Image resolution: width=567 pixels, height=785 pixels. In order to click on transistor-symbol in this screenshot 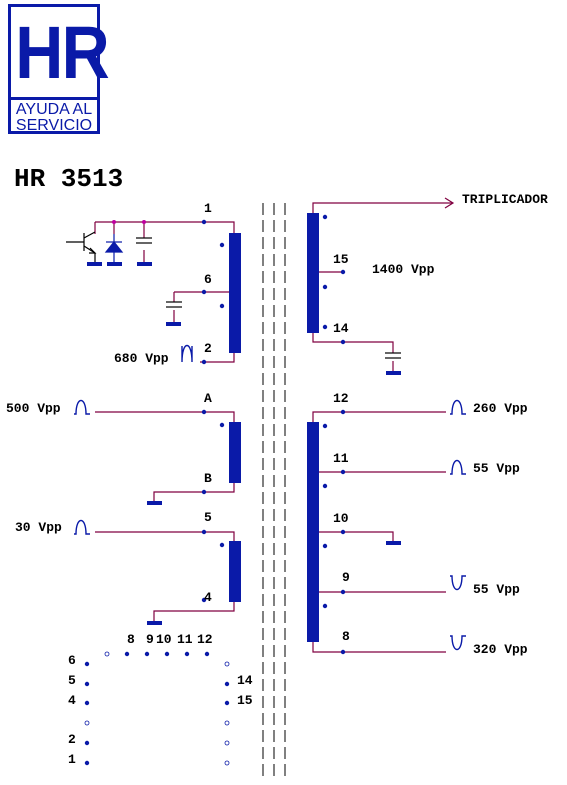, I will do `click(81, 246)`.